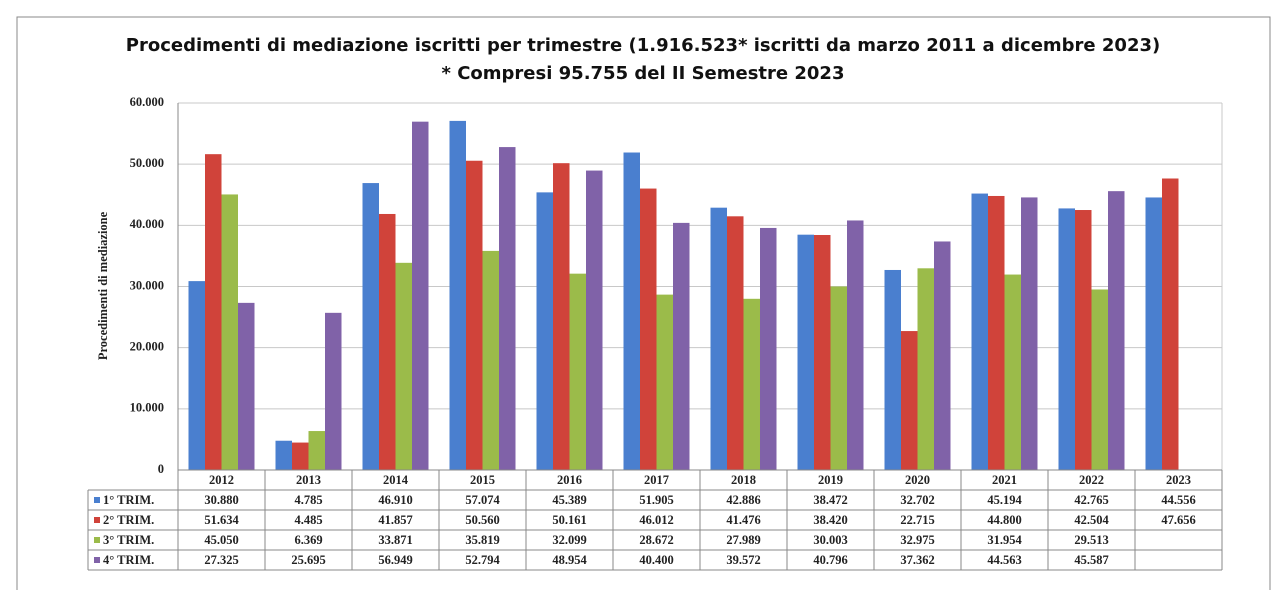 The width and height of the screenshot is (1287, 590). Describe the element at coordinates (643, 73) in the screenshot. I see `chart-subtitle: * Compresi 95.755 del II Semestre 2023` at that location.